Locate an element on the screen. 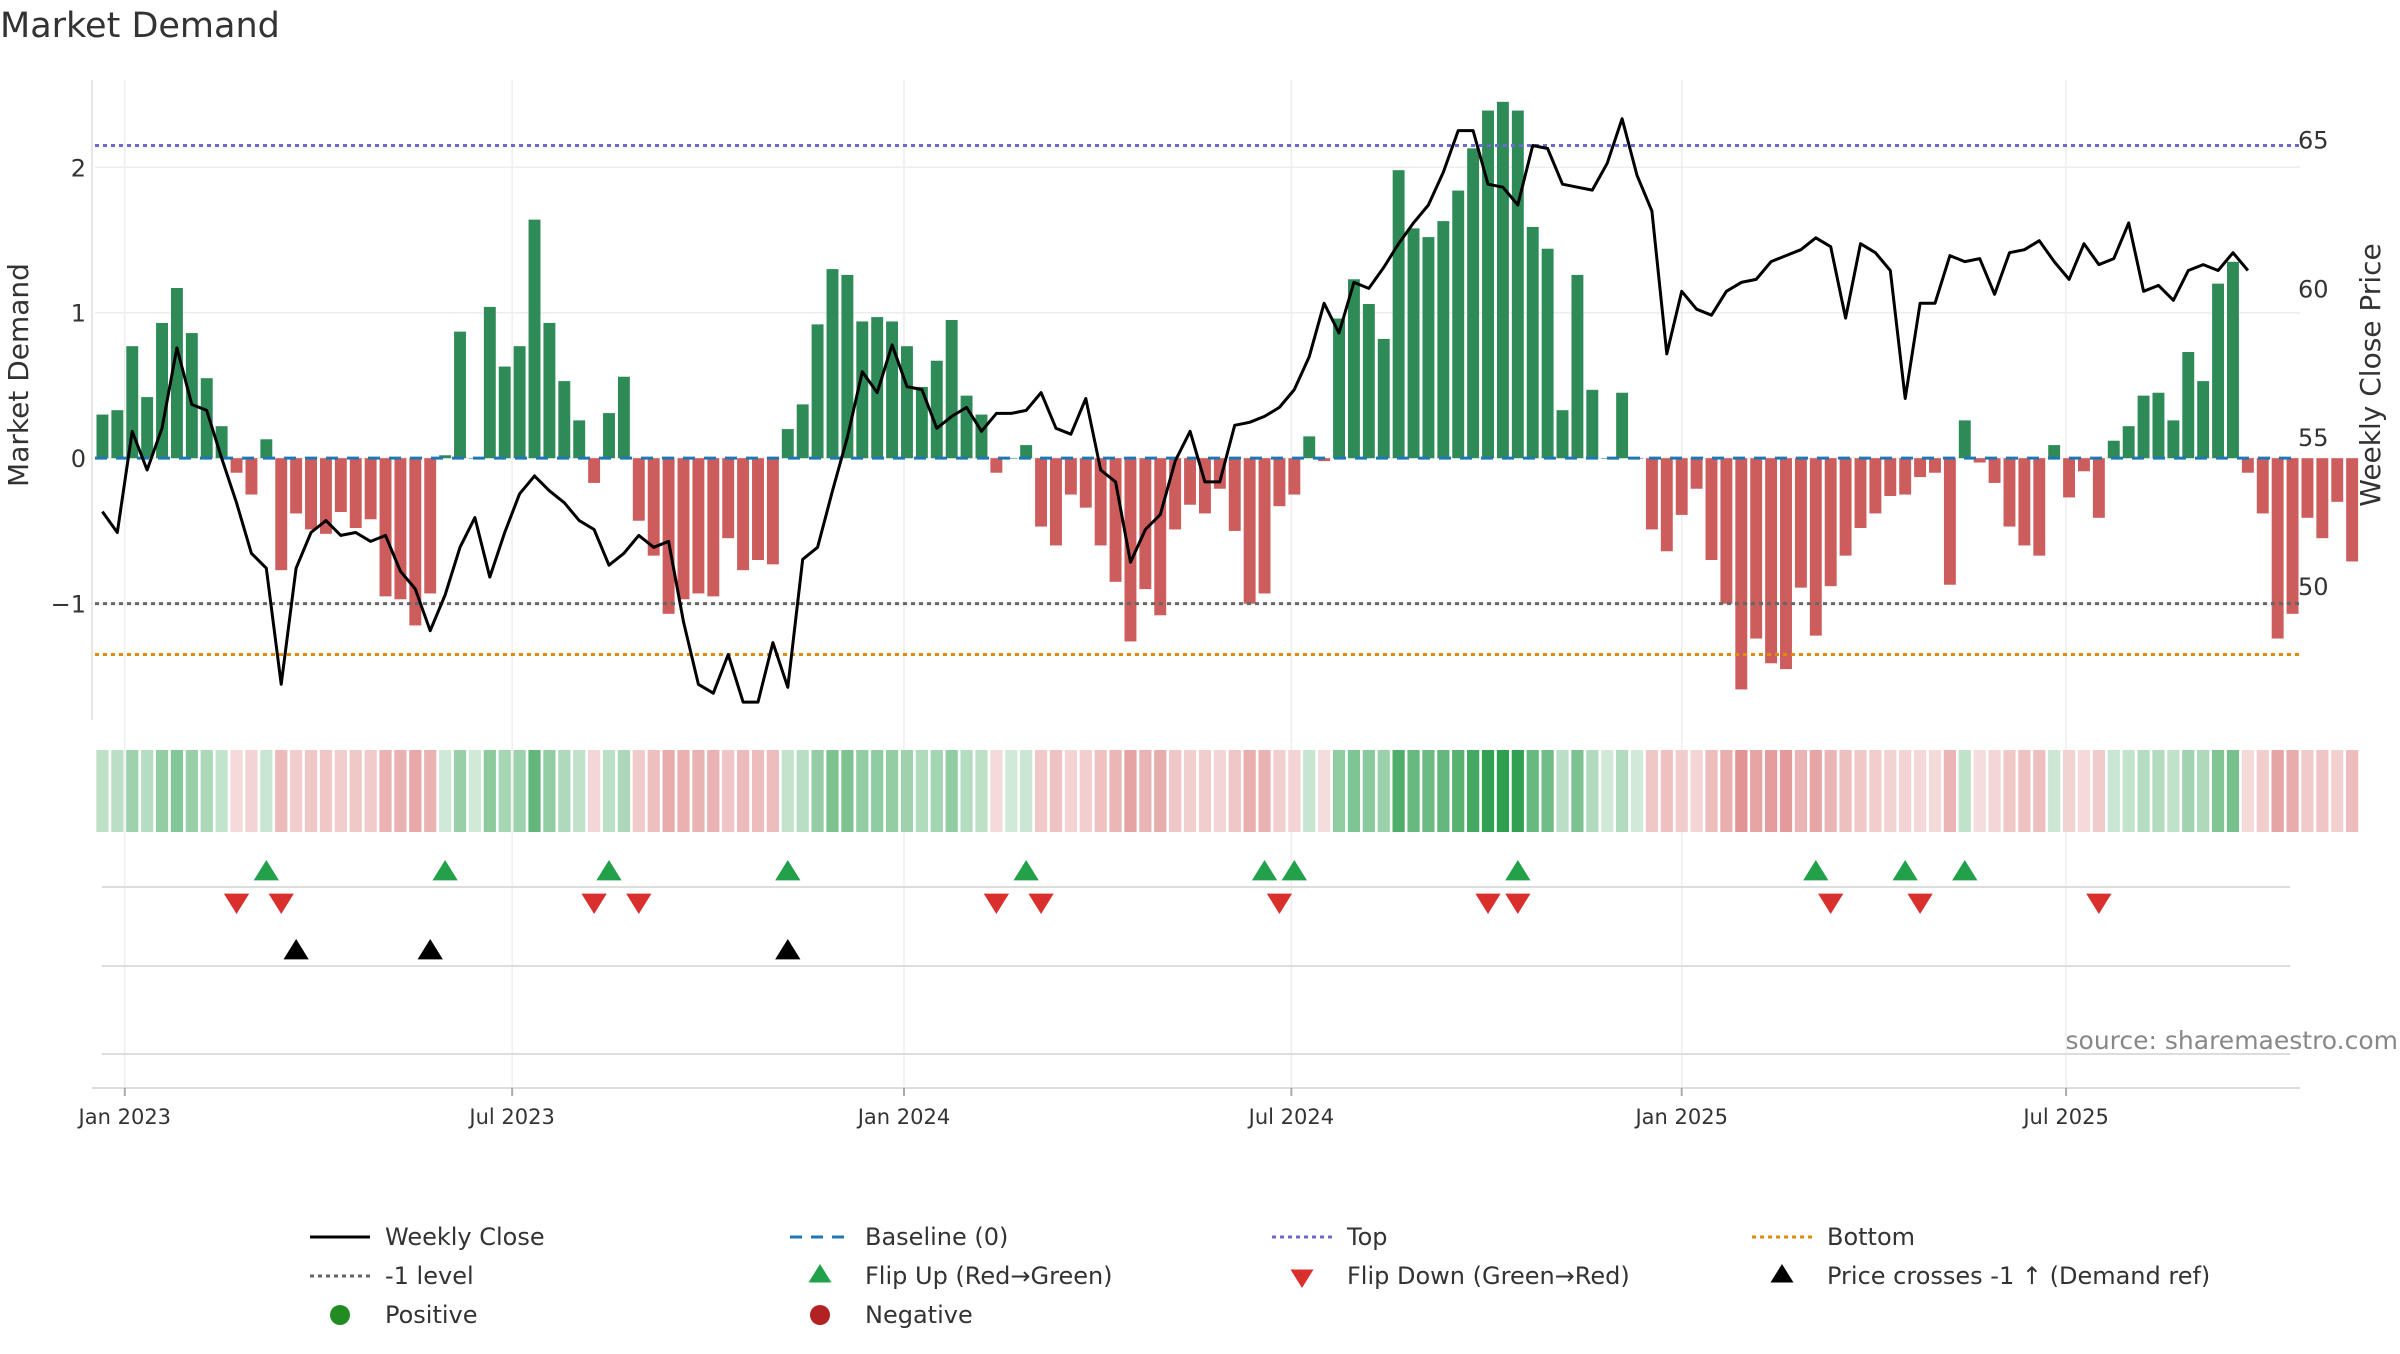  y-tick-left: −1 is located at coordinates (68, 605).